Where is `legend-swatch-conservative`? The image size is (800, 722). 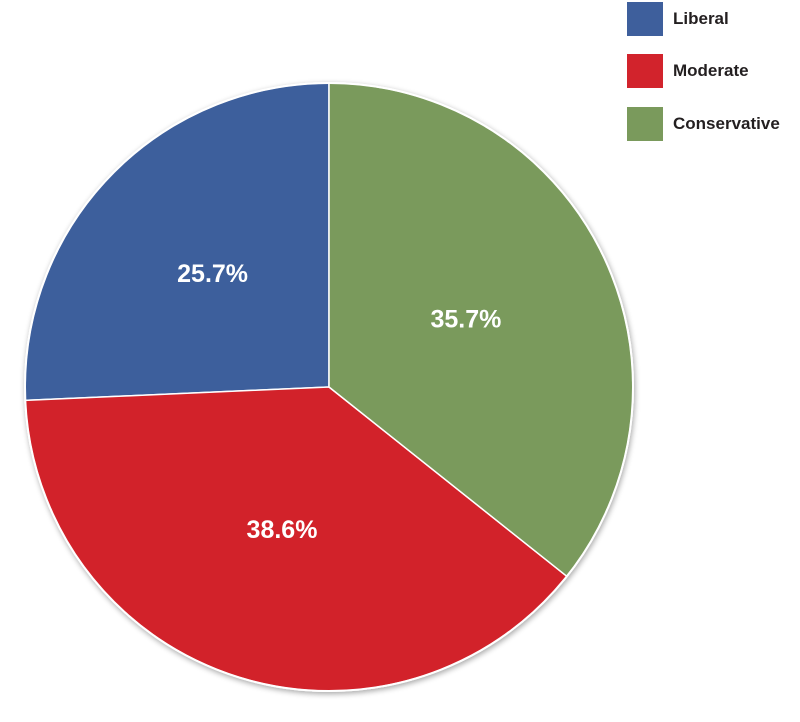 legend-swatch-conservative is located at coordinates (645, 124).